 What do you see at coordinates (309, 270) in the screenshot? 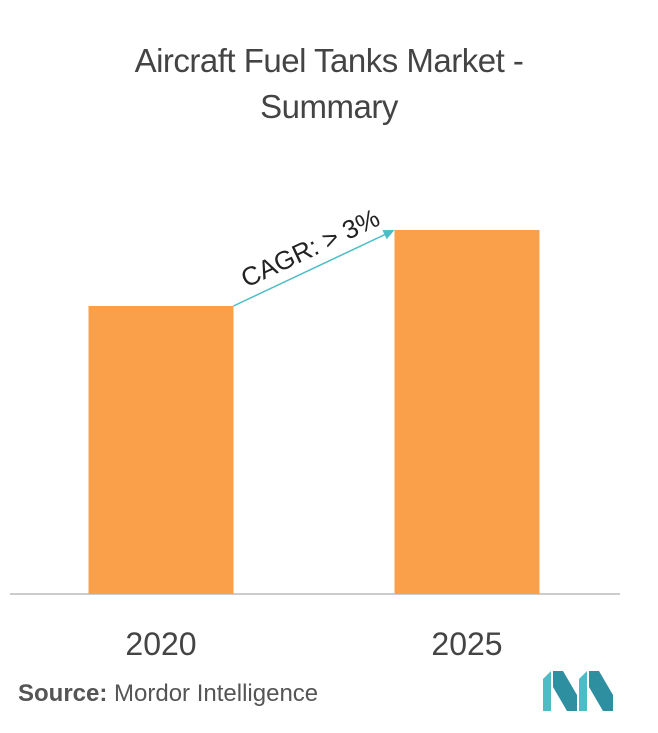
I see `cagr-arrow` at bounding box center [309, 270].